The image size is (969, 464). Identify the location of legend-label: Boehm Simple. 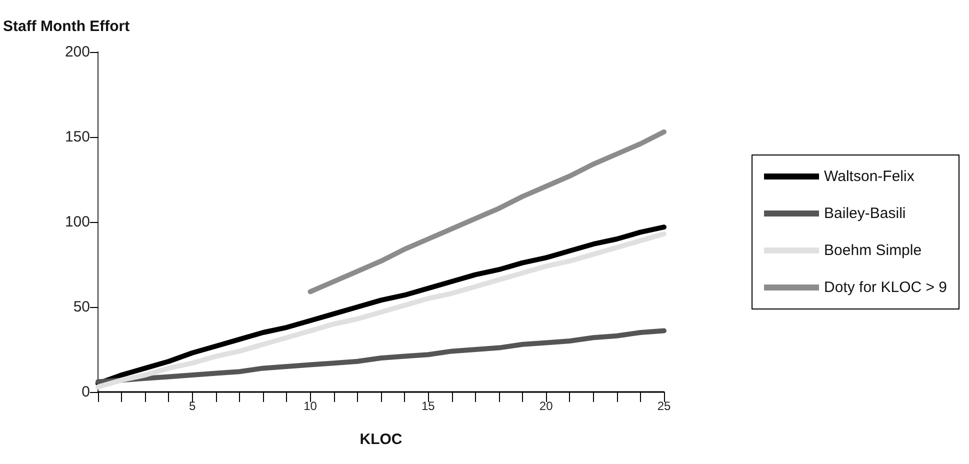
(873, 250).